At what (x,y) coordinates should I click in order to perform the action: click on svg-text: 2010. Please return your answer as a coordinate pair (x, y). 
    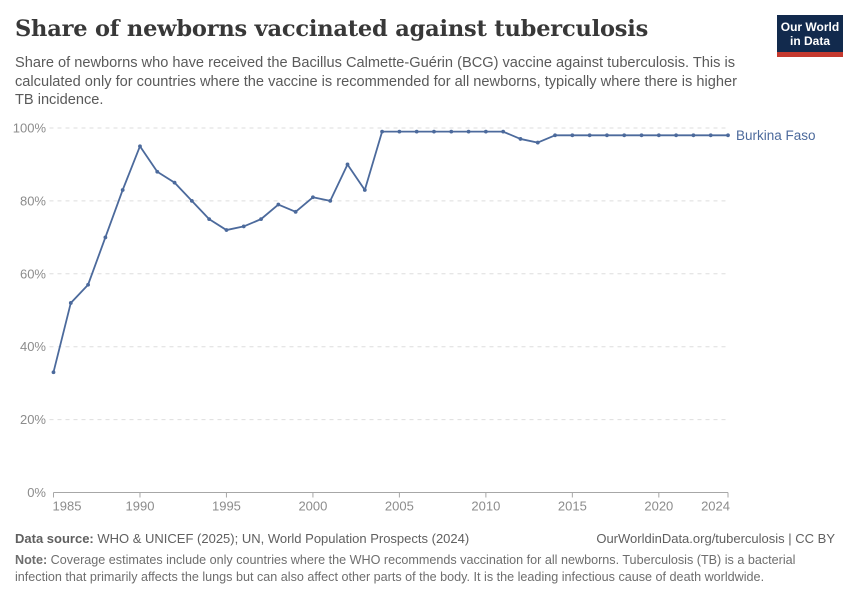
    Looking at the image, I should click on (485, 506).